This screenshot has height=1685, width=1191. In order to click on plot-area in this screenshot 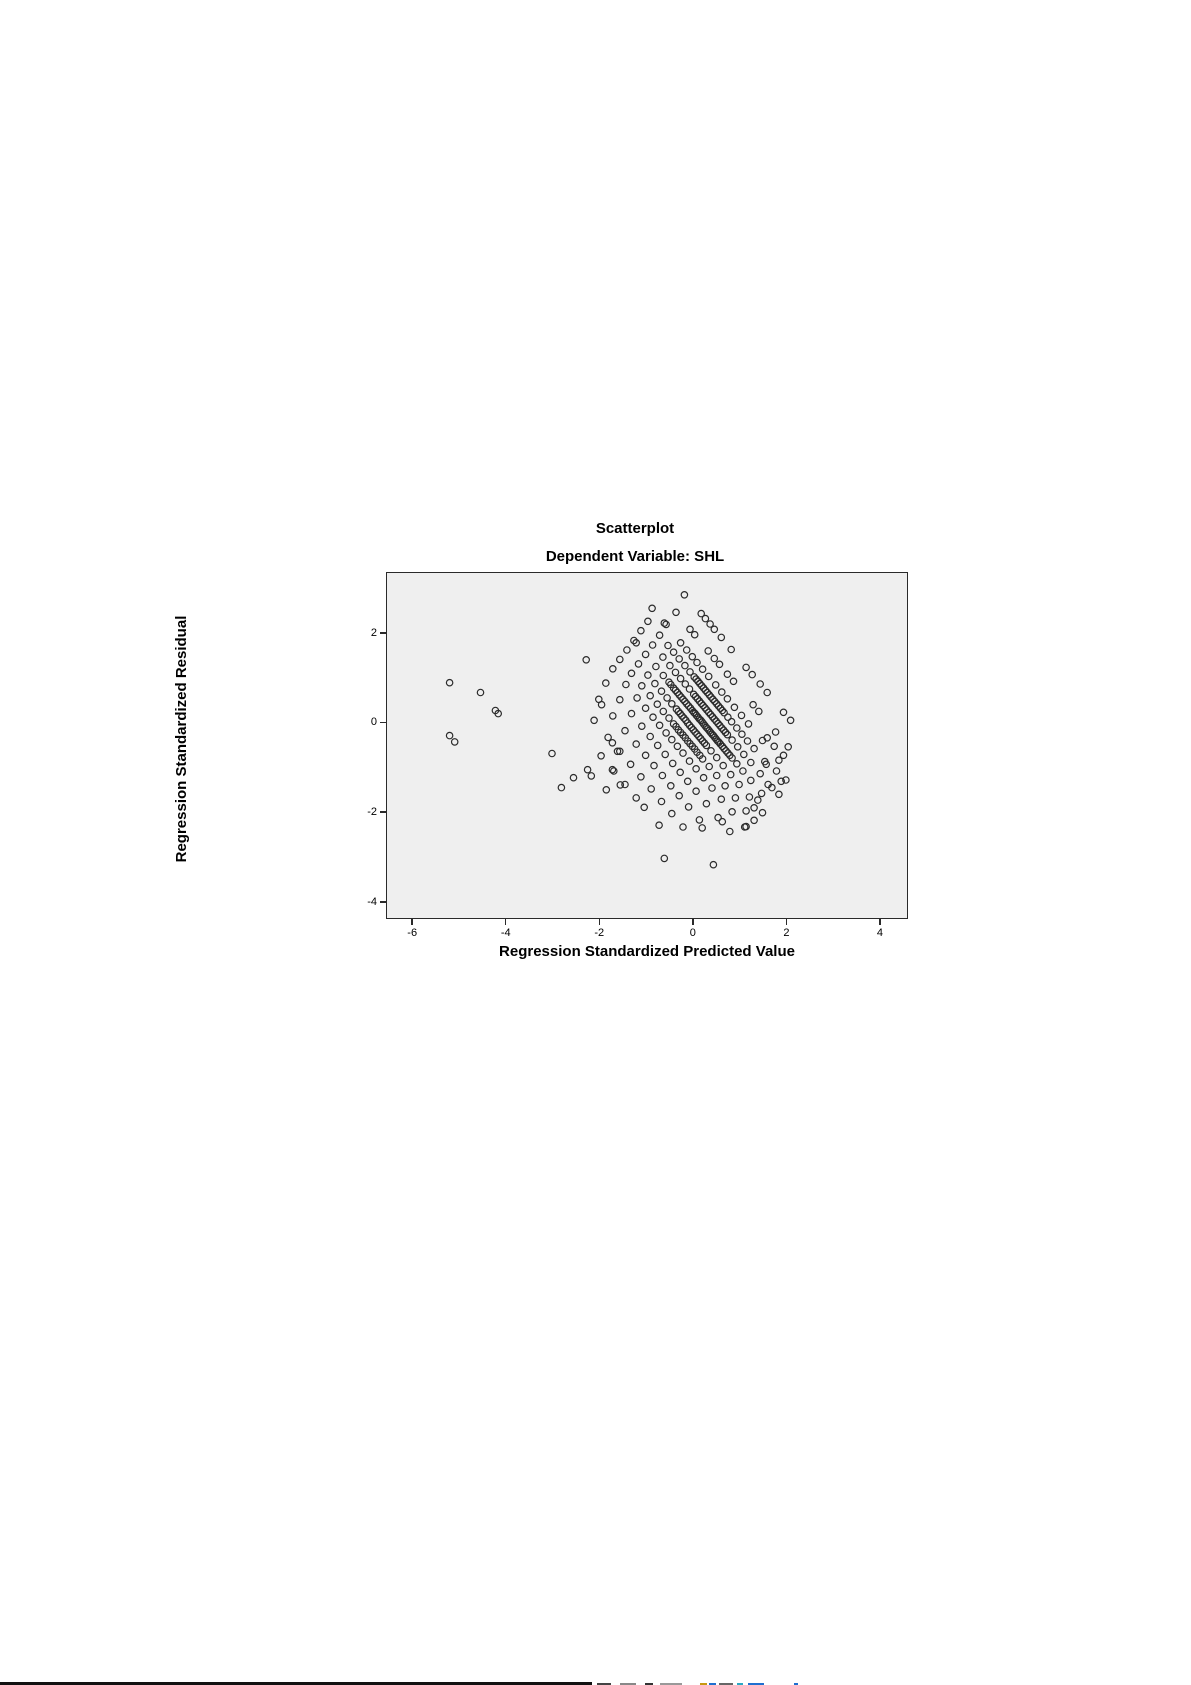, I will do `click(647, 745)`.